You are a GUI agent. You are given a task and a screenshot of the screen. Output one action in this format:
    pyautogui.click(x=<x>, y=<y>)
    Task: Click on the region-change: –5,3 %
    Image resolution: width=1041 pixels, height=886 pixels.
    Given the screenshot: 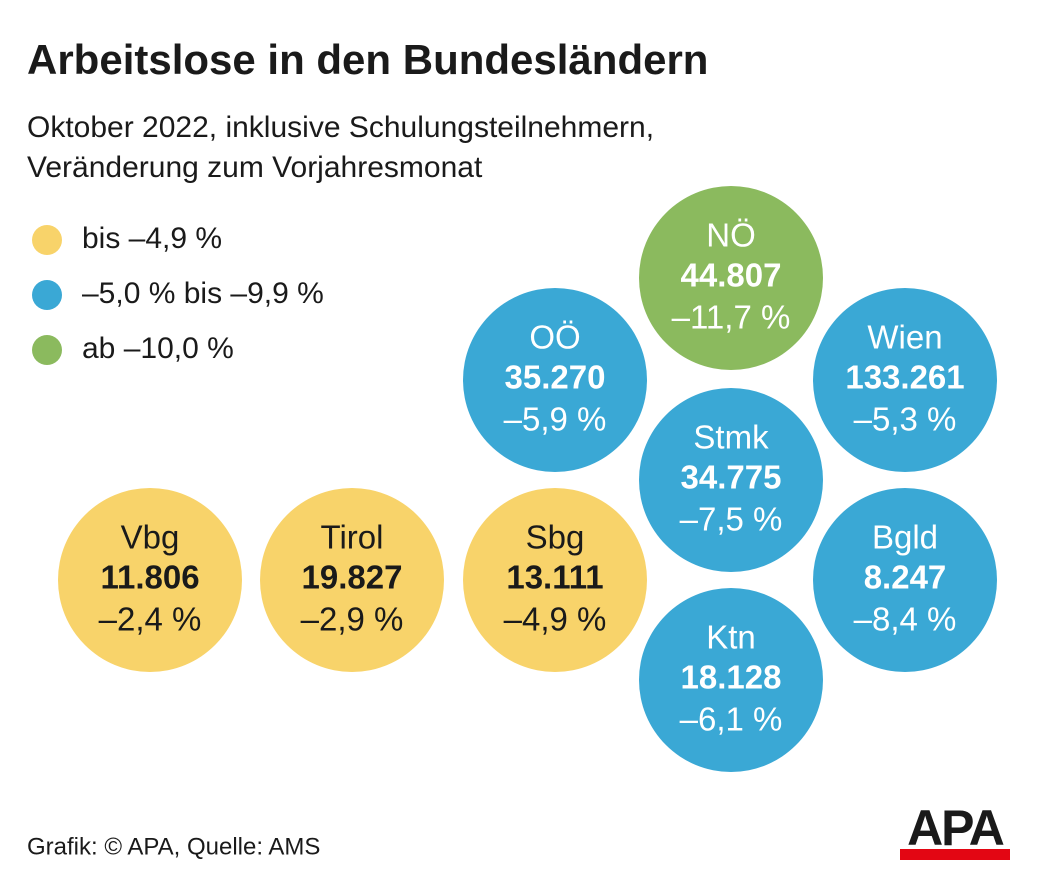 What is the action you would take?
    pyautogui.click(x=905, y=419)
    